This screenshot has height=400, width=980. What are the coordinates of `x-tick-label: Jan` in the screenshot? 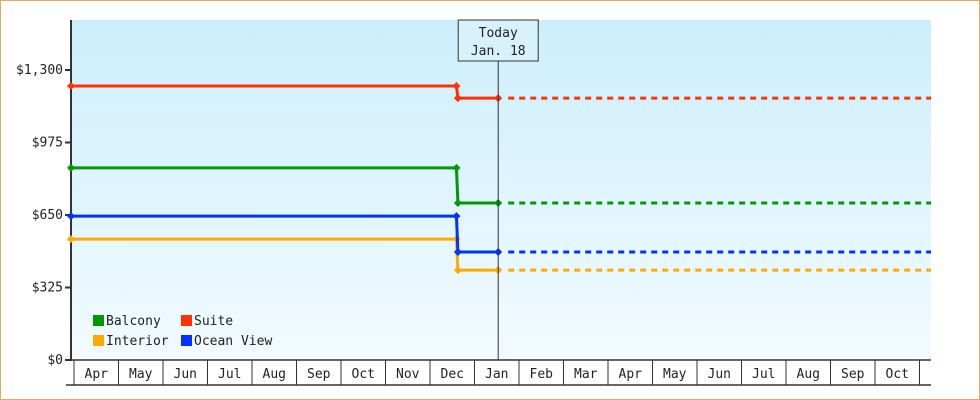 It's located at (496, 374).